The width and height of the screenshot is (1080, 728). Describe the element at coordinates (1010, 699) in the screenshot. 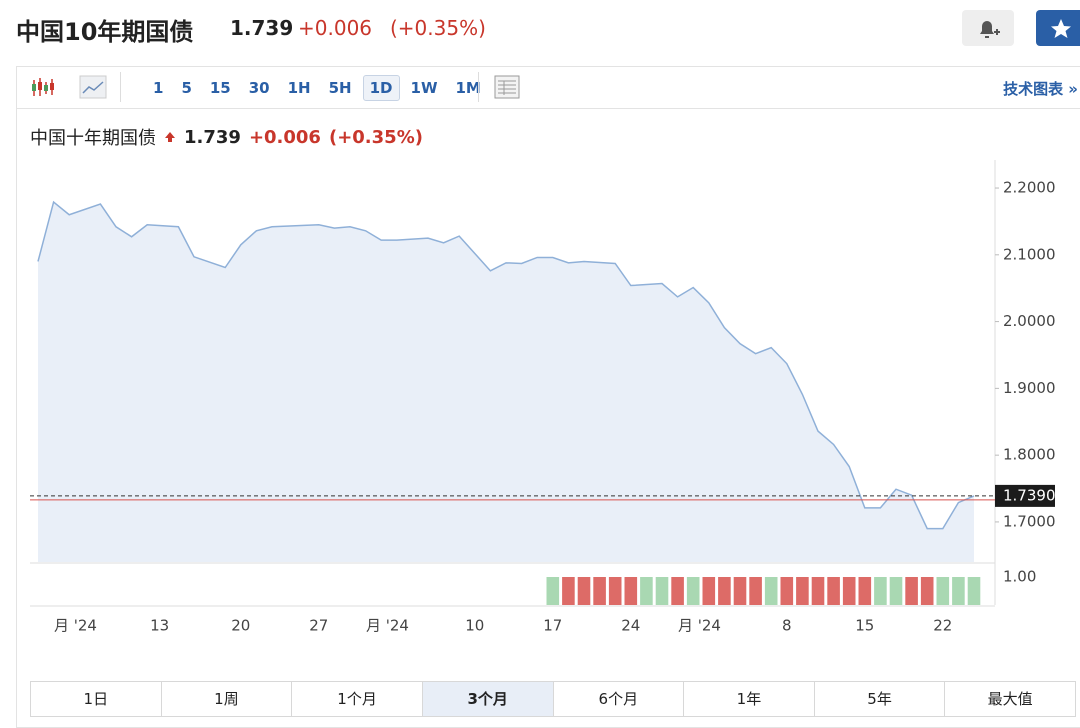

I see `range-tab: 最大值` at that location.